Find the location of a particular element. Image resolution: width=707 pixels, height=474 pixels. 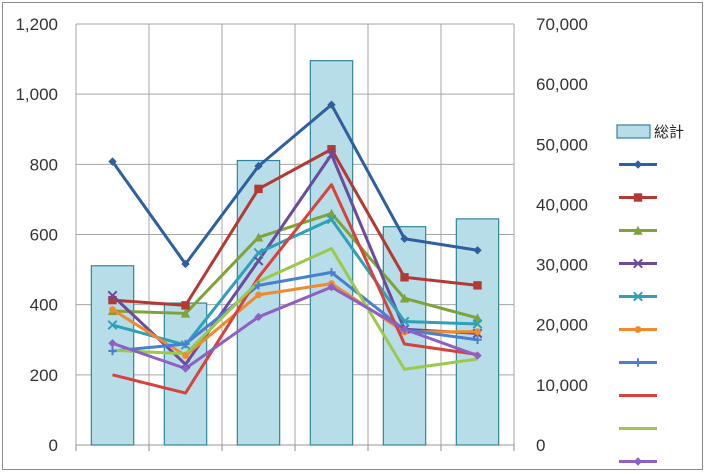

legend: 総計 is located at coordinates (650, 295).